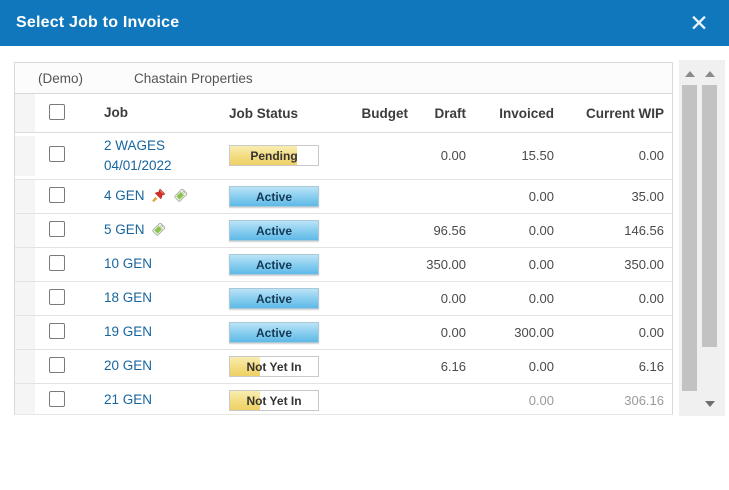  I want to click on status-badge: Pending, so click(274, 156).